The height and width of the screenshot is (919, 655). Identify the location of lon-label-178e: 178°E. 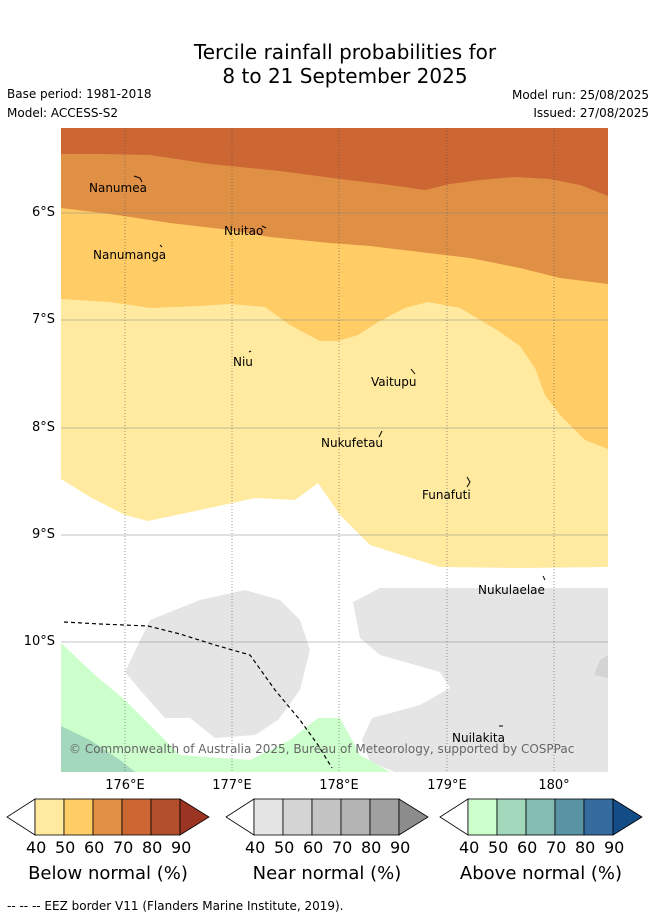
(339, 785).